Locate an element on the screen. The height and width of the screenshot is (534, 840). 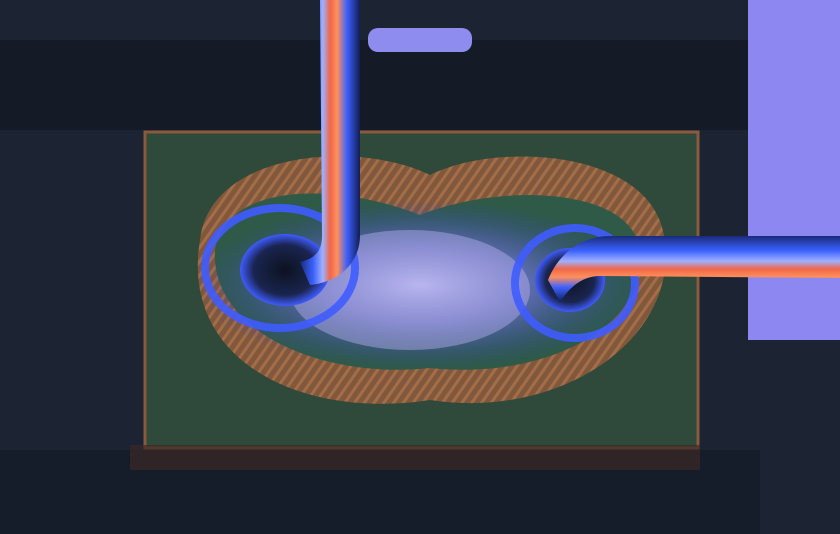
light-contact-pad is located at coordinates (794, 170).